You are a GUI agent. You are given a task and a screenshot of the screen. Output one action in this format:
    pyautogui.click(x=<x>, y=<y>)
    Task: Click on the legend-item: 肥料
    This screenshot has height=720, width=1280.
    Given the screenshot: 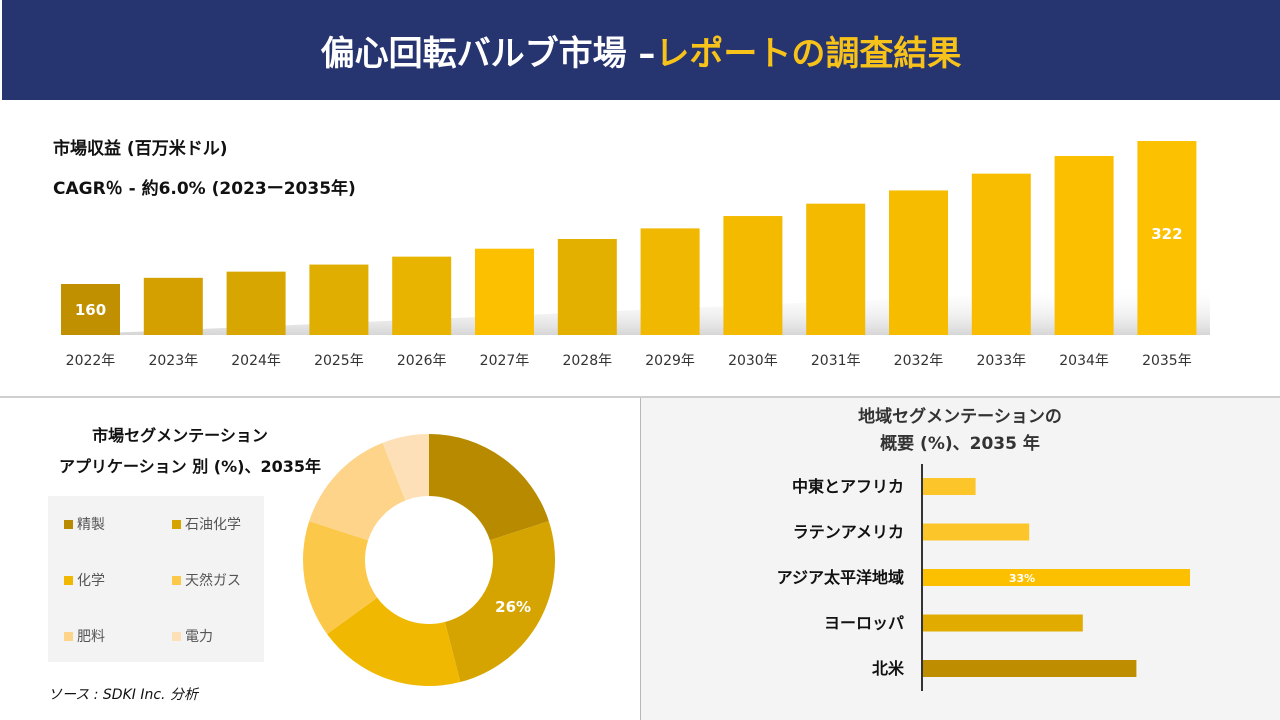 What is the action you would take?
    pyautogui.click(x=84, y=636)
    